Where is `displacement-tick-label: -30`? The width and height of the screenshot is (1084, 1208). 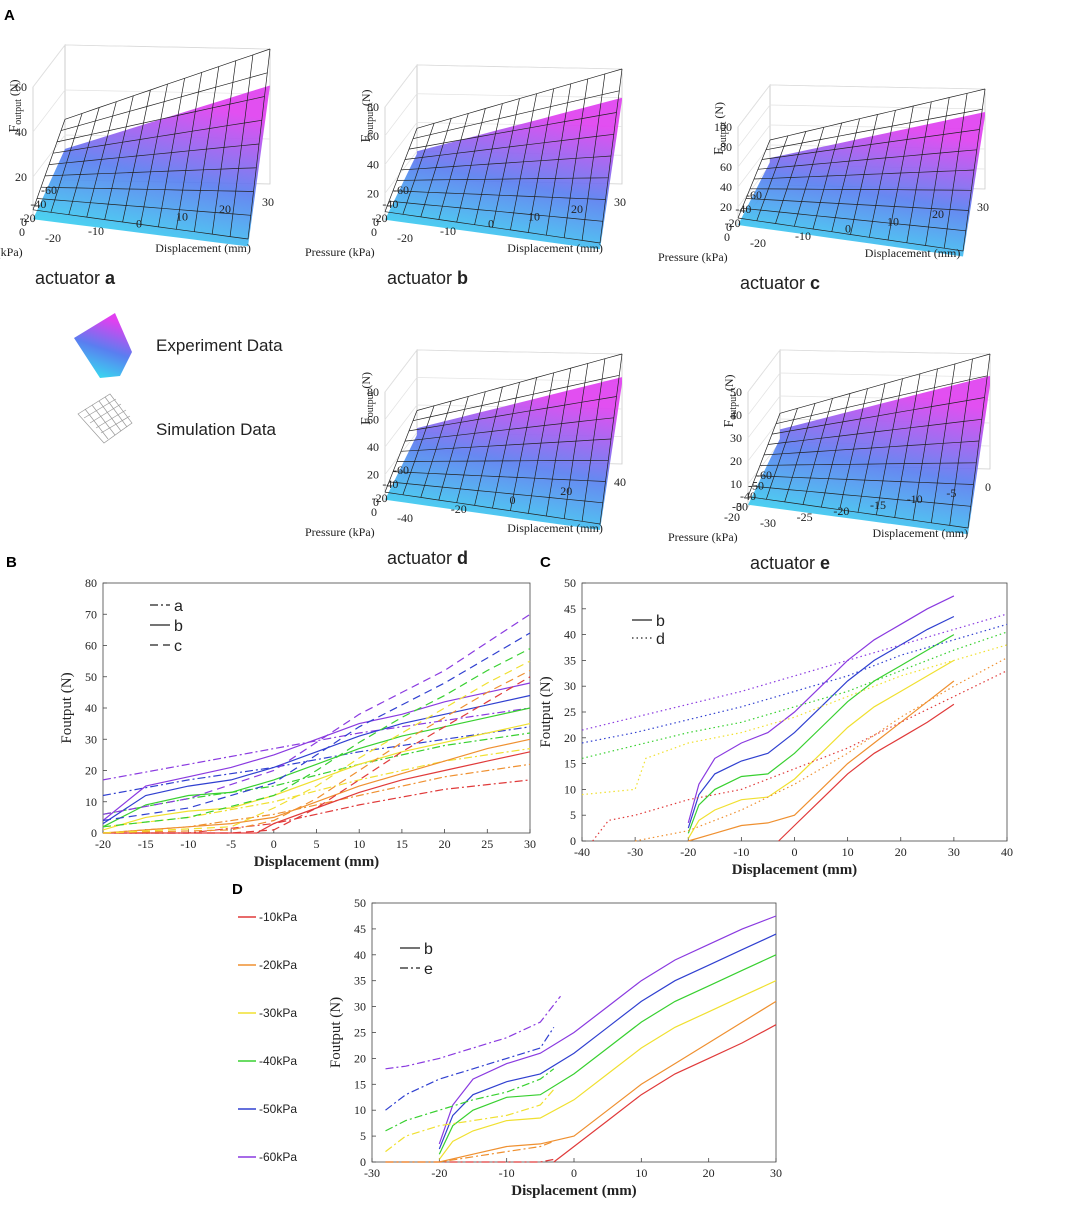 displacement-tick-label: -30 is located at coordinates (768, 523).